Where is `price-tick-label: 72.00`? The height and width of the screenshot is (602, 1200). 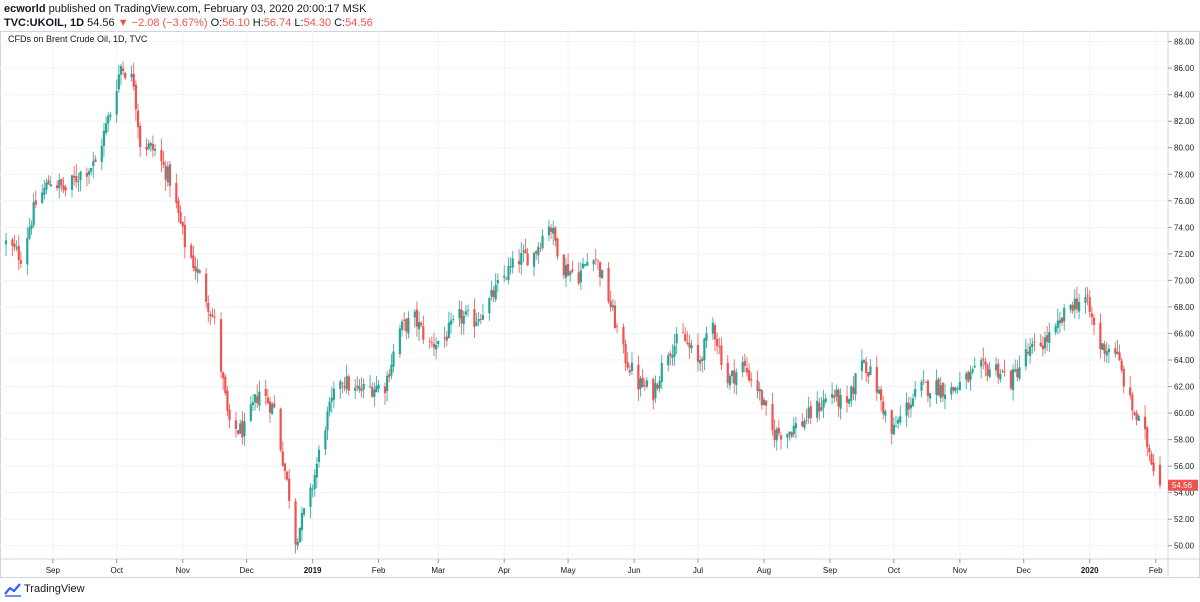
price-tick-label: 72.00 is located at coordinates (1184, 254).